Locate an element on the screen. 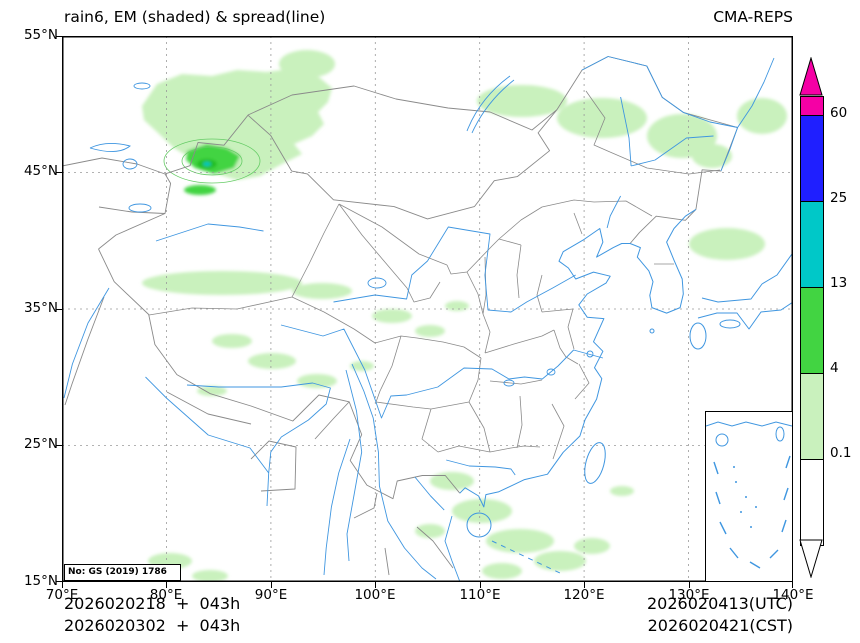 This screenshot has height=643, width=860. page-title: rain6, EM (shaded) & spread(line) is located at coordinates (195, 17).